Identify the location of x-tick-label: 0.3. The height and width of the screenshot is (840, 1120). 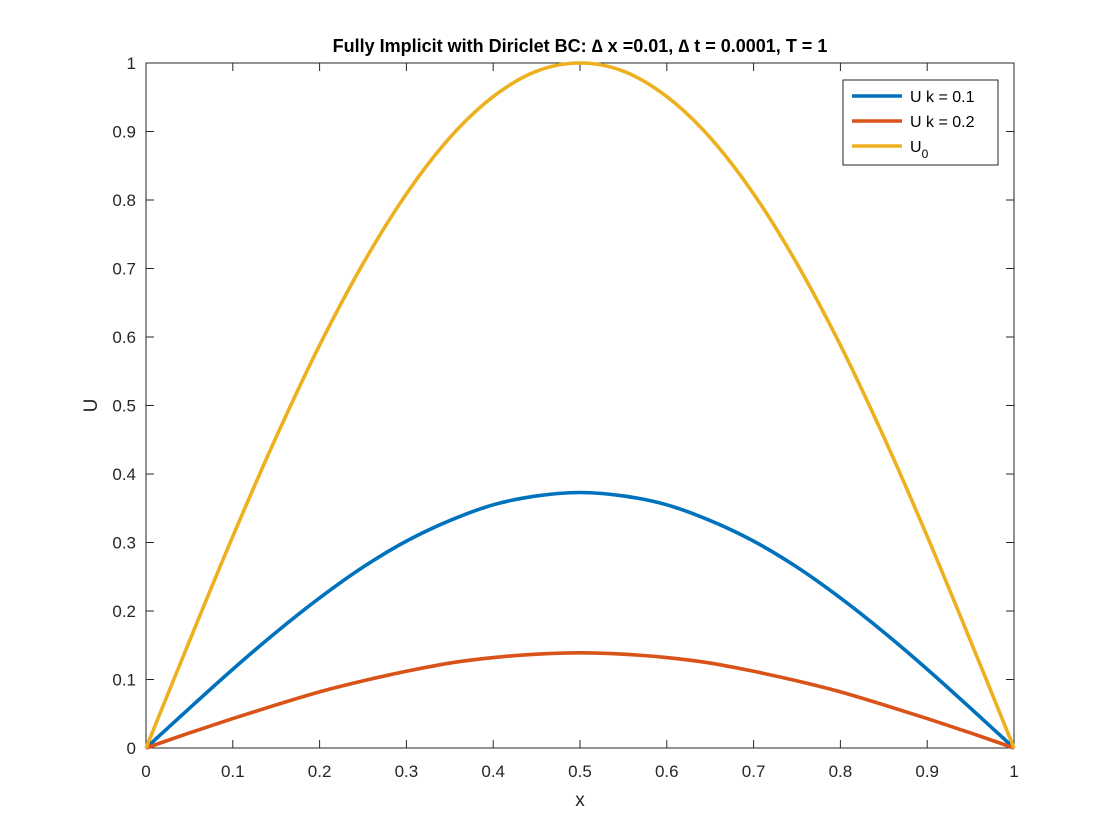
(407, 771).